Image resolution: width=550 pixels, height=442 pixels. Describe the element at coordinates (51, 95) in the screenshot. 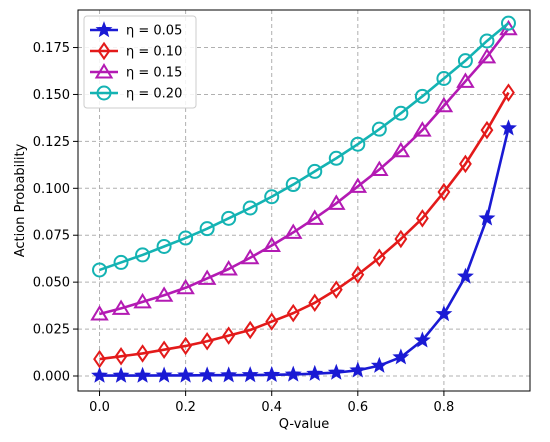

I see `y-tick-label: 0.150` at that location.